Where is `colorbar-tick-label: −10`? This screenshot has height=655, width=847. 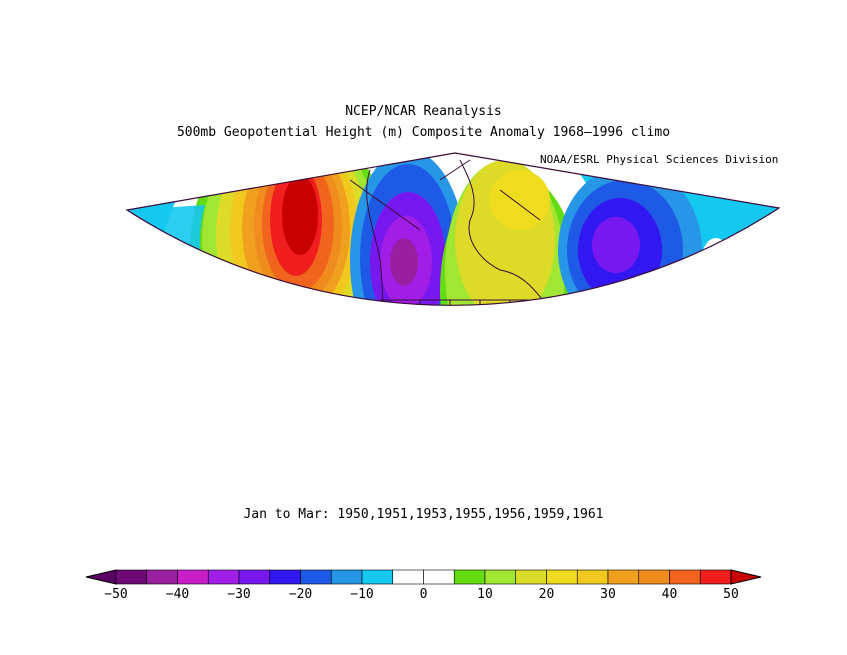 colorbar-tick-label: −10 is located at coordinates (361, 594).